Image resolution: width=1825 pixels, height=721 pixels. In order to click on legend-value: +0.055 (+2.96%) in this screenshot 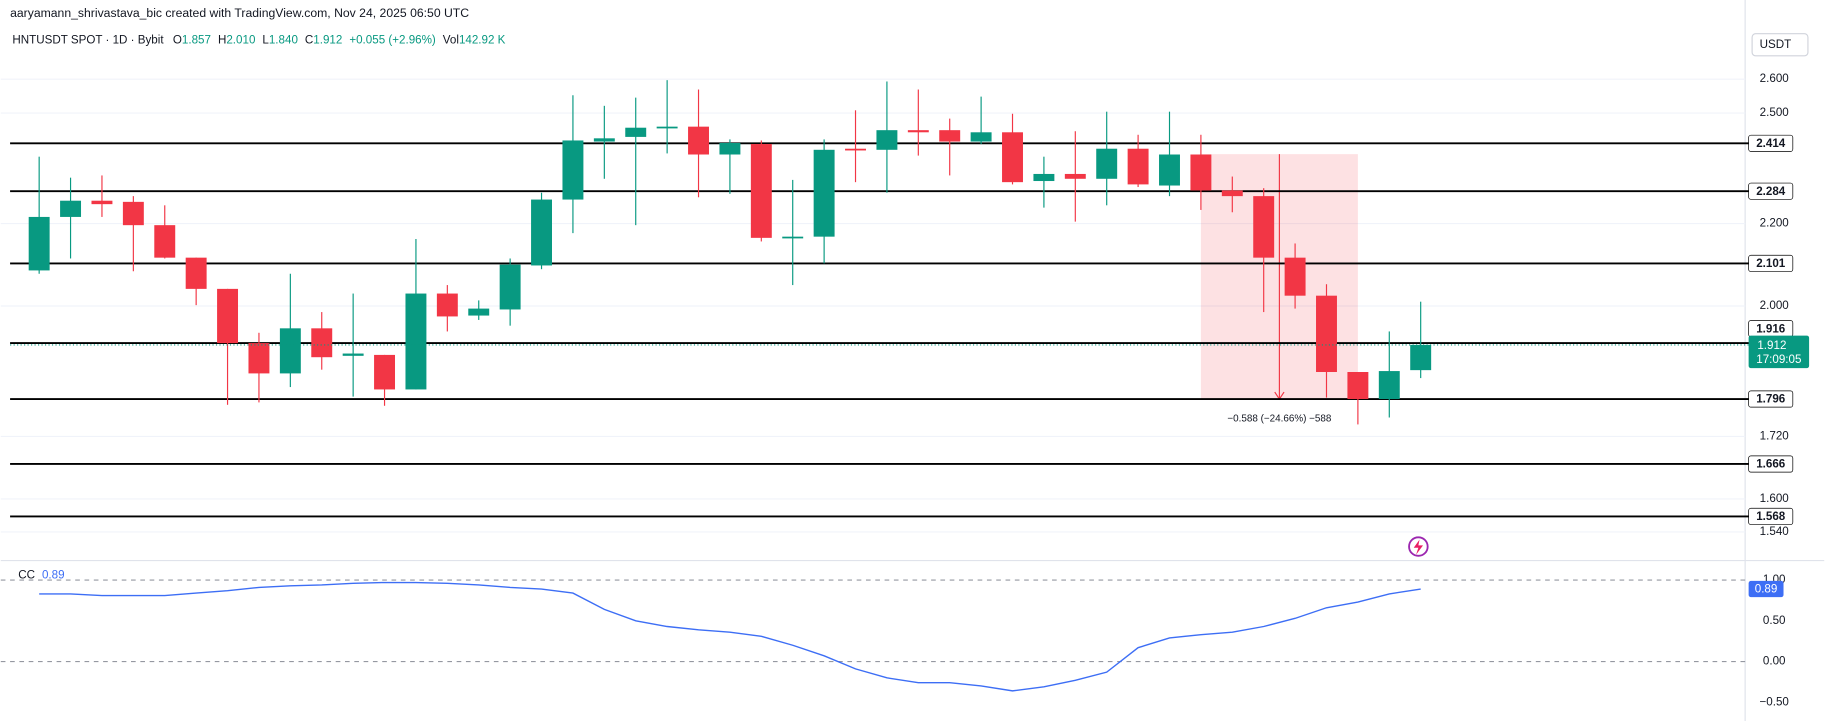, I will do `click(392, 40)`.